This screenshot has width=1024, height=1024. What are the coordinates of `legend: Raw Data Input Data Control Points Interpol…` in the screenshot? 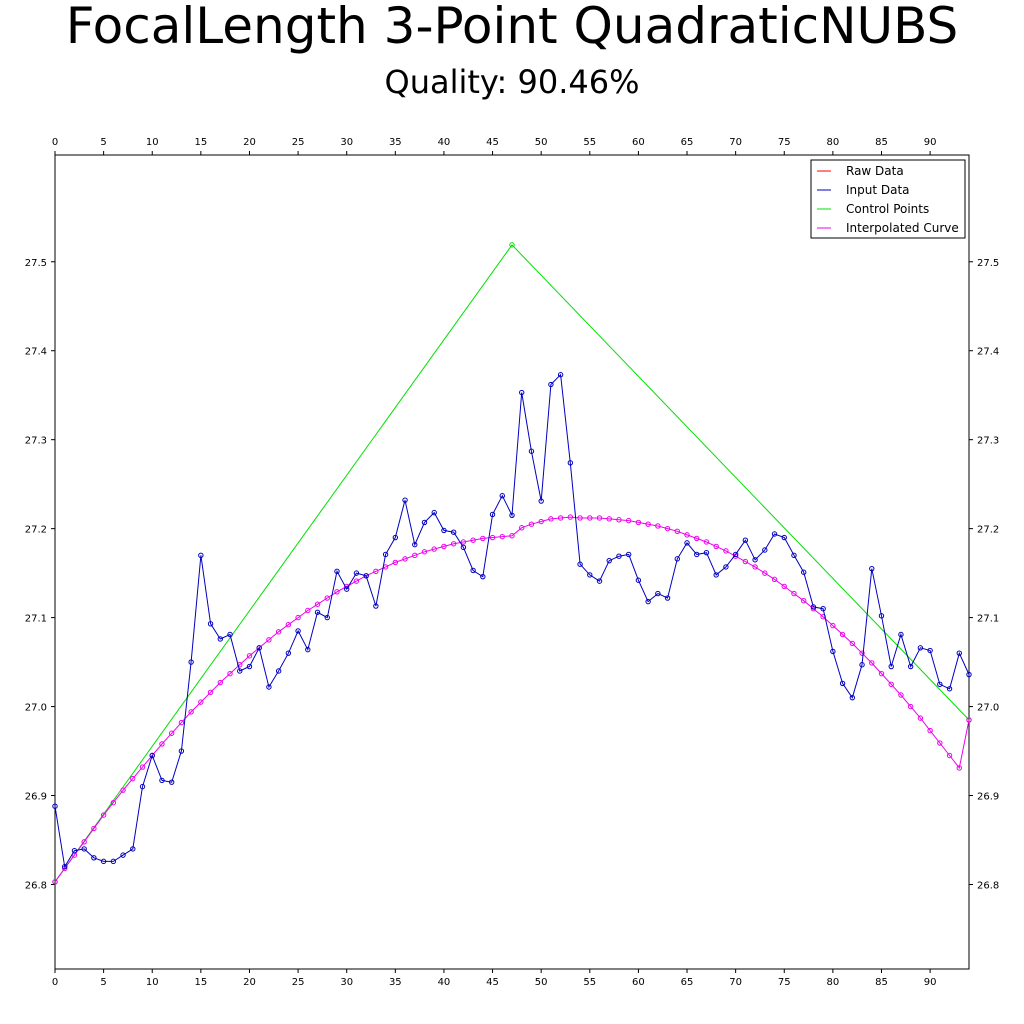 It's located at (888, 199).